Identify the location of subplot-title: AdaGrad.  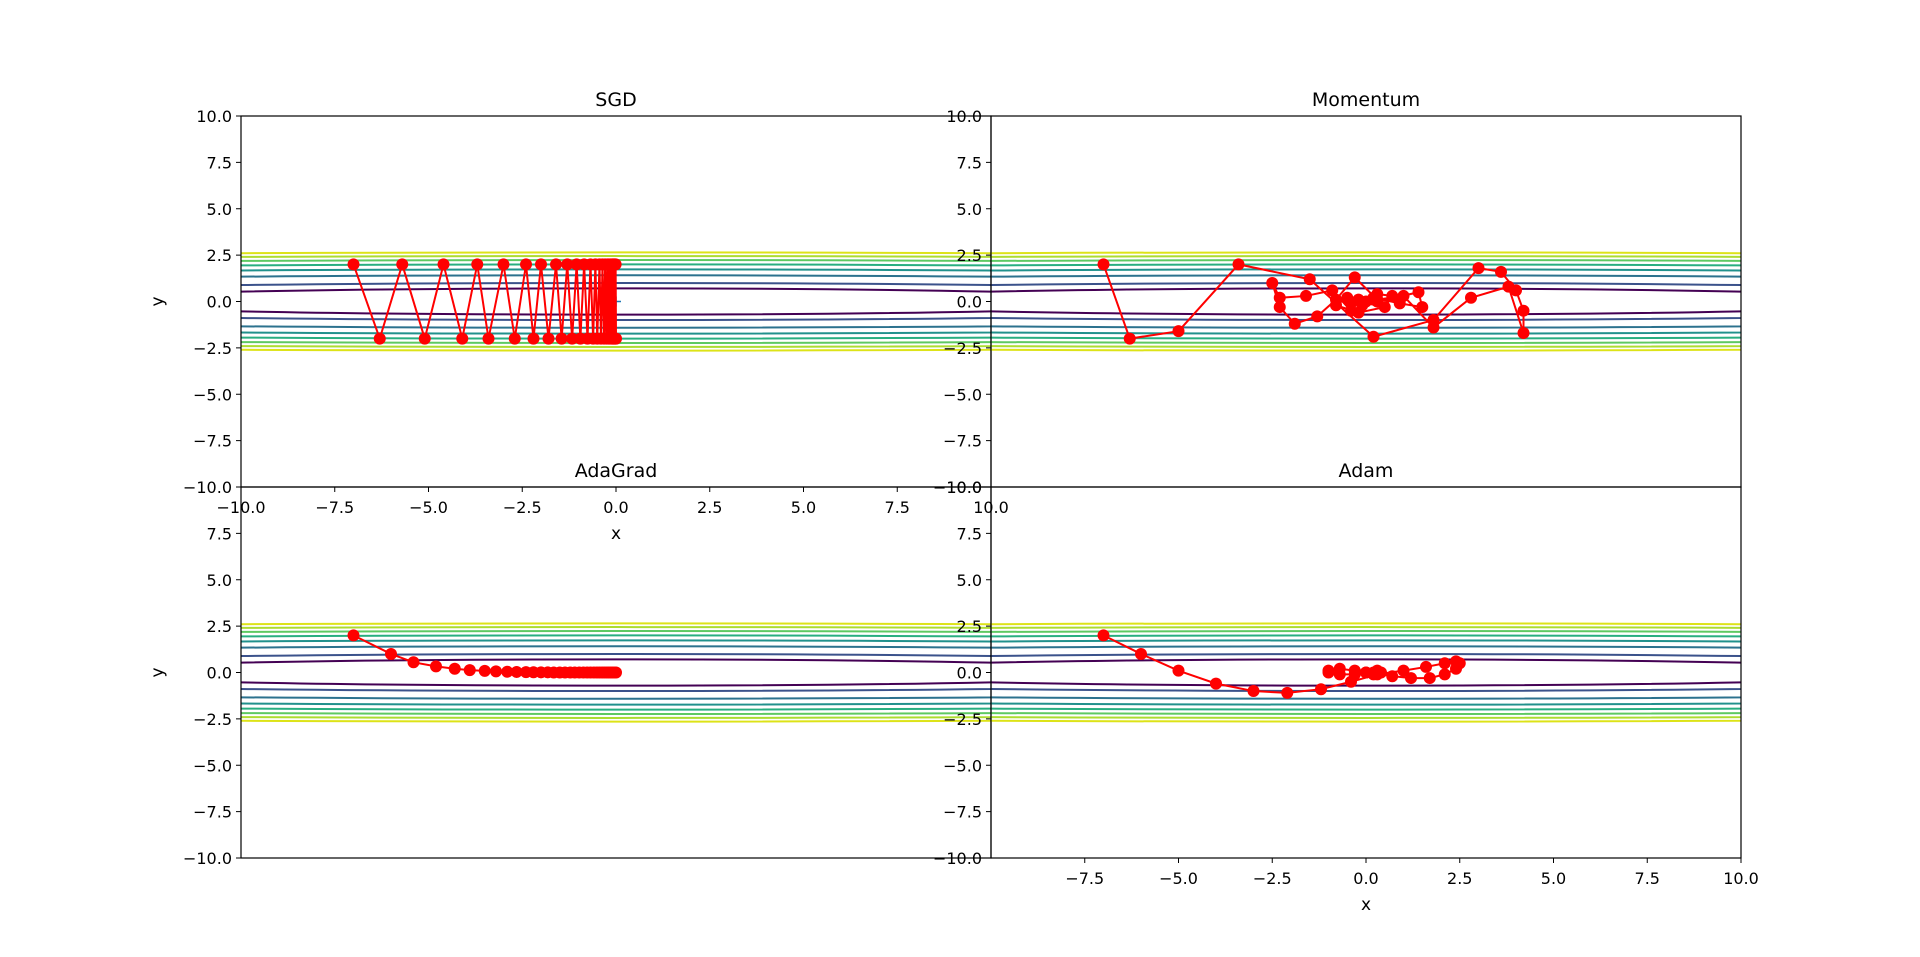
(616, 471).